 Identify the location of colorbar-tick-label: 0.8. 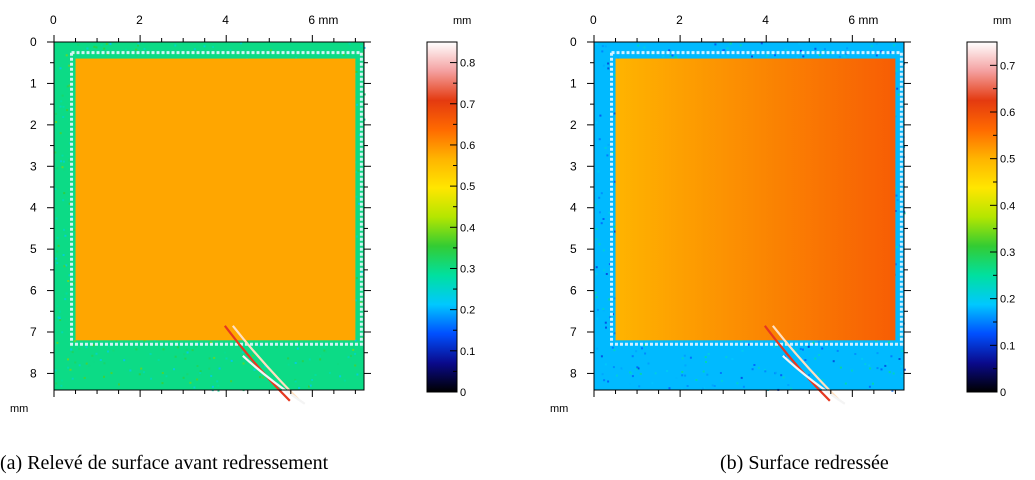
(467, 64).